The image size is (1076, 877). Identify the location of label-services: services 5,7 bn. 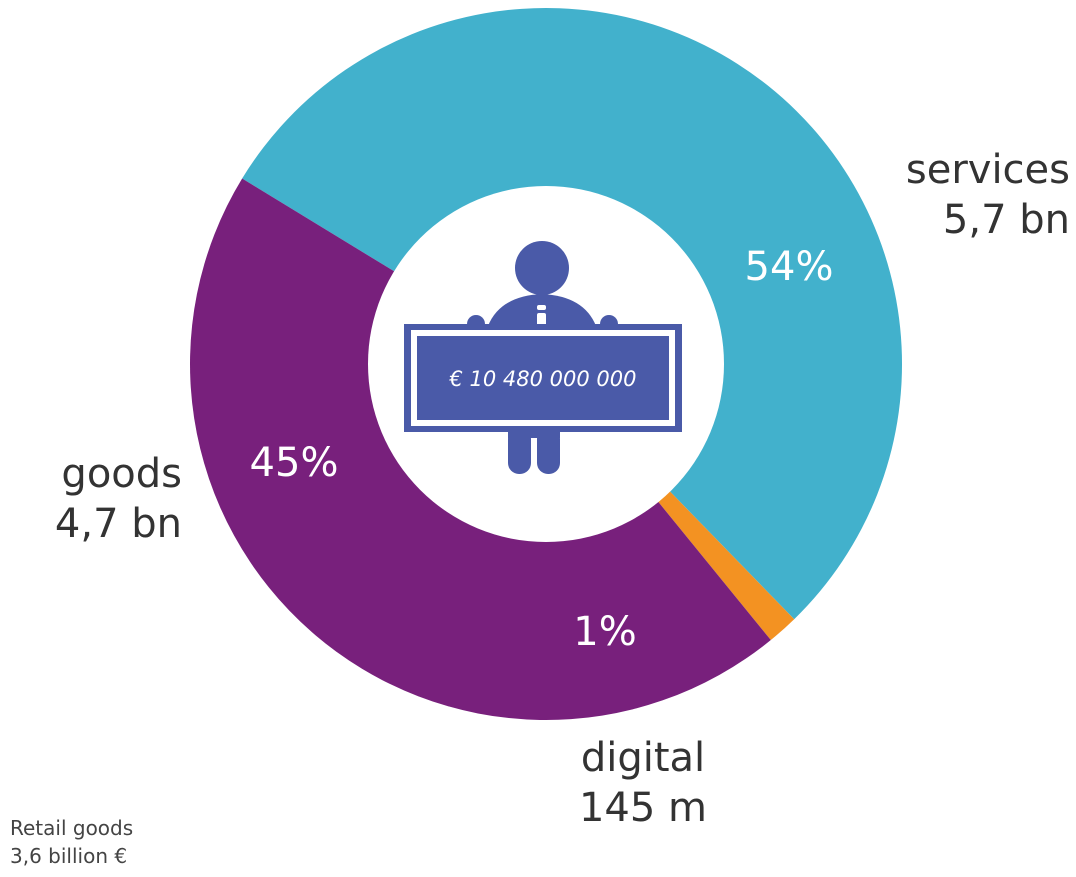
(988, 195).